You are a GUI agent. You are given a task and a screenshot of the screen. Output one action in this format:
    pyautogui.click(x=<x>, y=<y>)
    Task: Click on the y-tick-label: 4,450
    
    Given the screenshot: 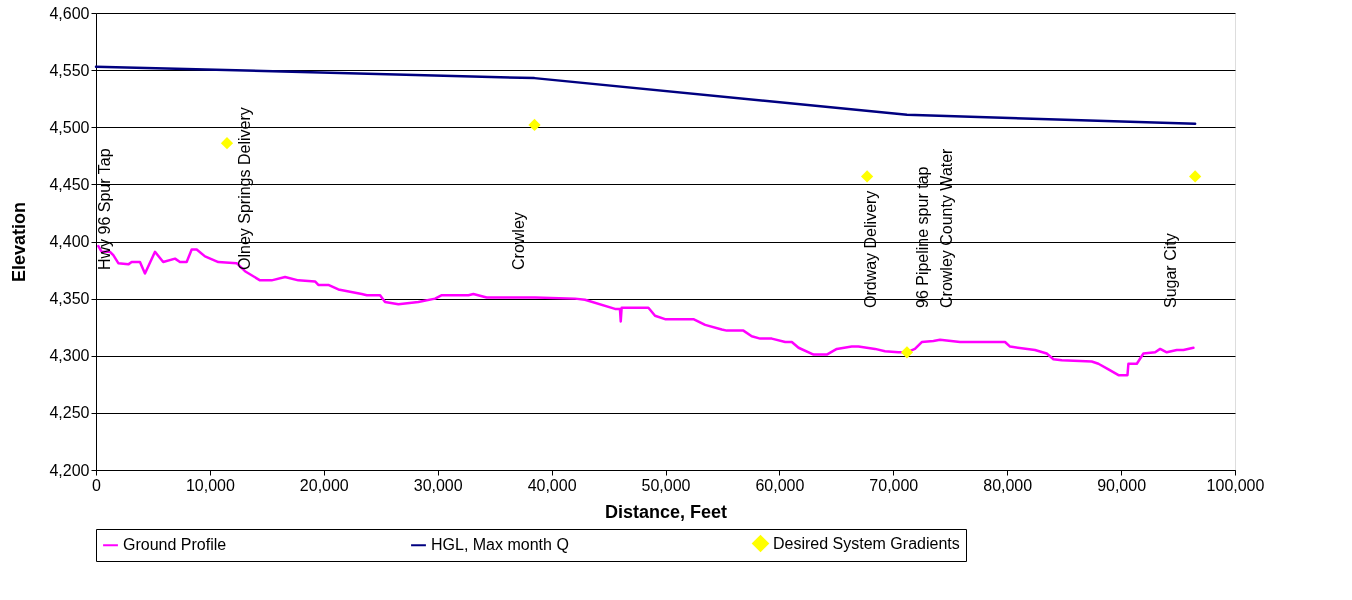 What is the action you would take?
    pyautogui.click(x=69, y=184)
    